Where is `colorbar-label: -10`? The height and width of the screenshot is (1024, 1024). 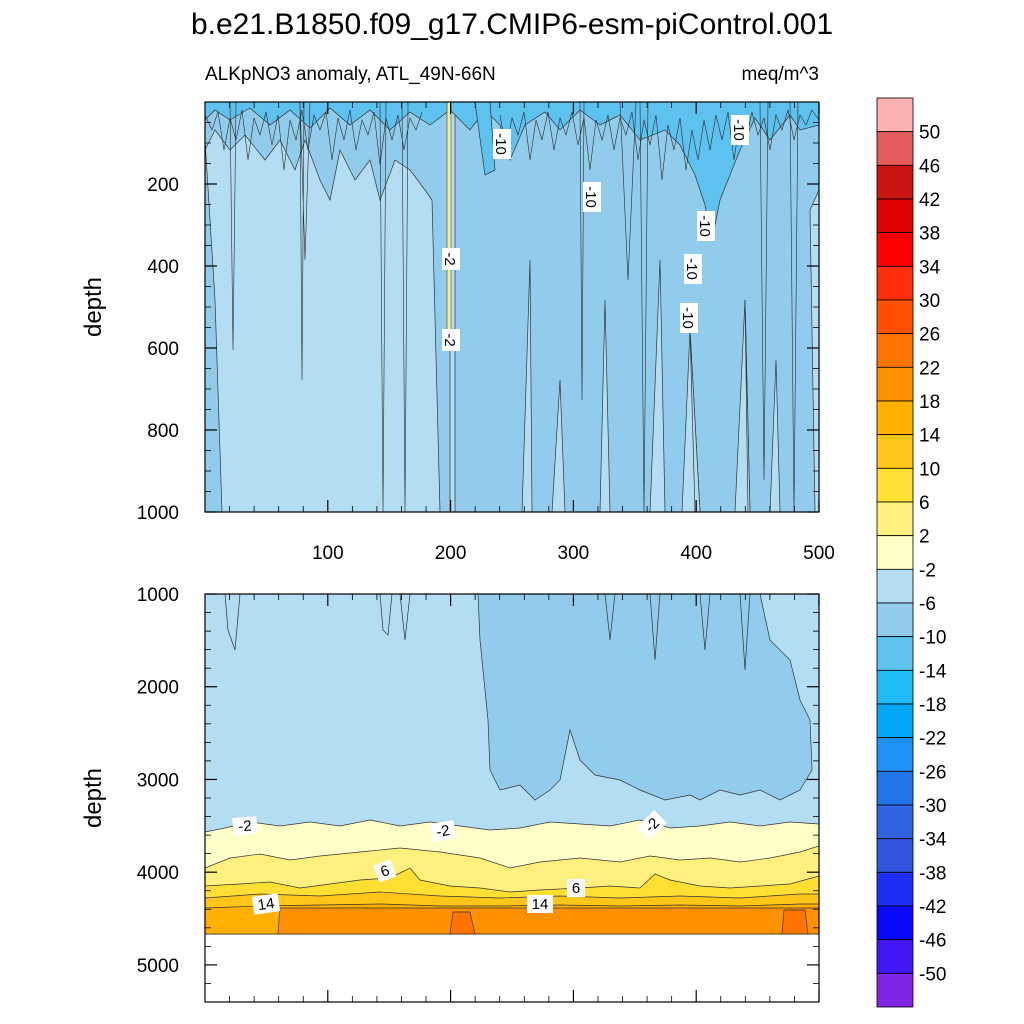 colorbar-label: -10 is located at coordinates (932, 638).